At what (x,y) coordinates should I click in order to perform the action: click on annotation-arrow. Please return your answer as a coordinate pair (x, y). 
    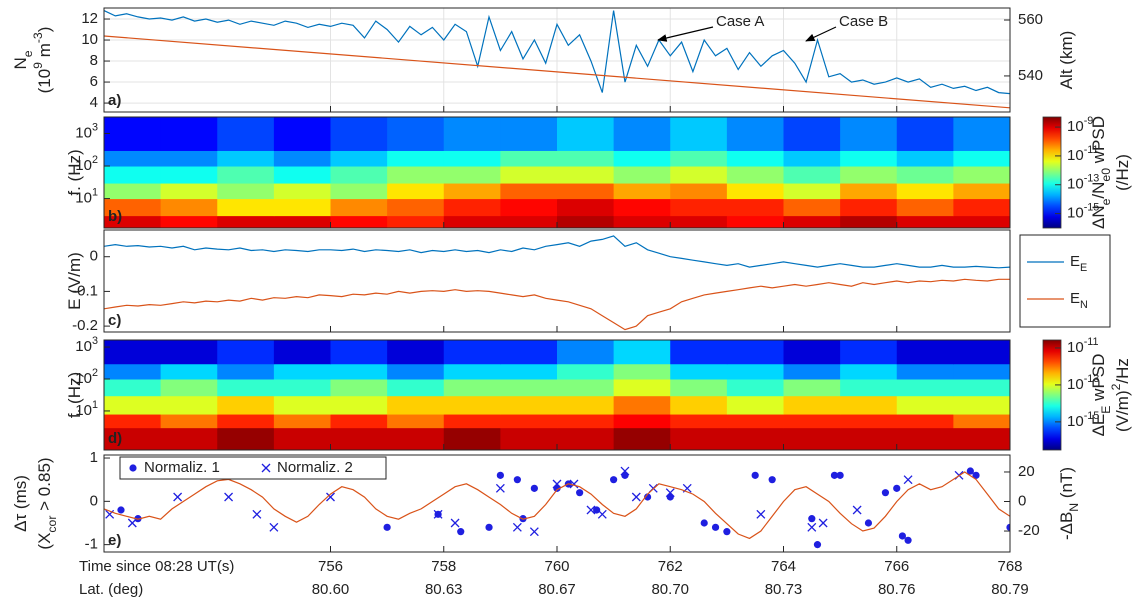
    Looking at the image, I should click on (821, 34).